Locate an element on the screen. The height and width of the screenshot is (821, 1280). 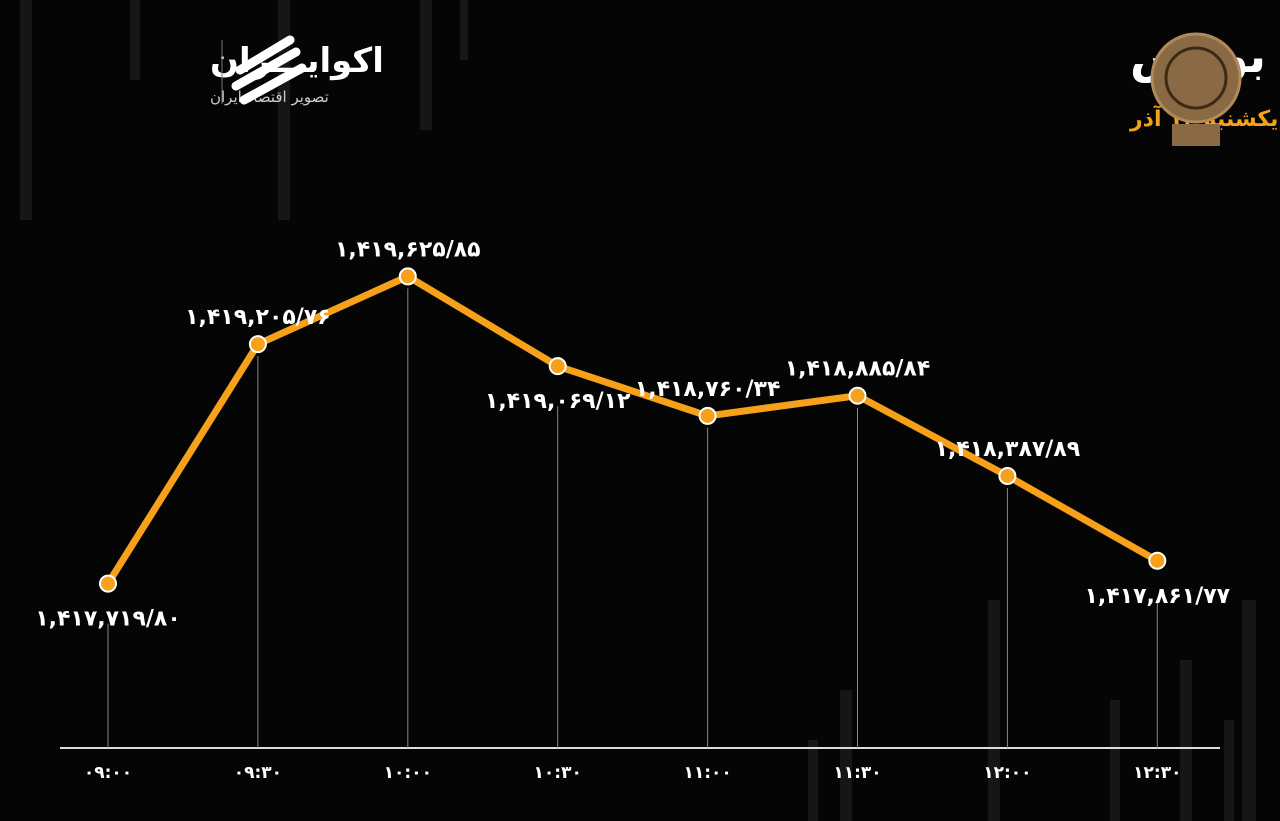
brand-tagline: تصویر اقتصاد ایران is located at coordinates (269, 97).